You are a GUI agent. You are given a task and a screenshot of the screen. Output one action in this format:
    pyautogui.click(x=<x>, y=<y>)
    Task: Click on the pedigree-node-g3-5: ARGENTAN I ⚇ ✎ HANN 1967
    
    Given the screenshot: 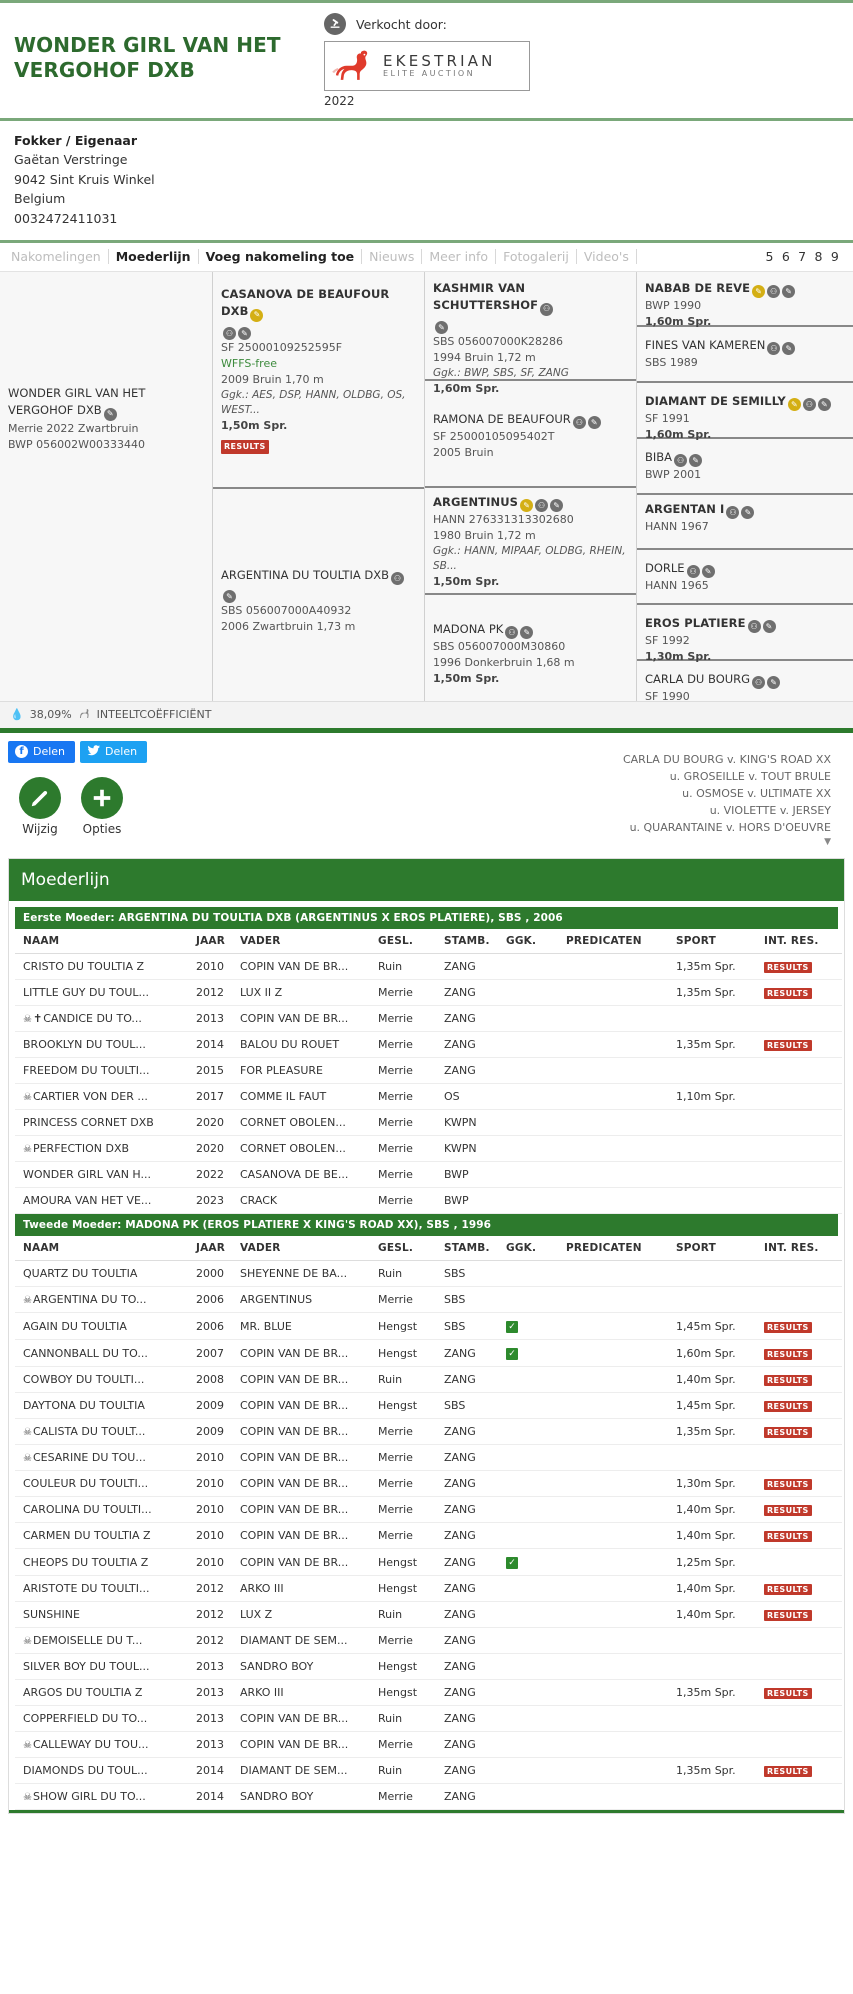 What is the action you would take?
    pyautogui.click(x=745, y=521)
    